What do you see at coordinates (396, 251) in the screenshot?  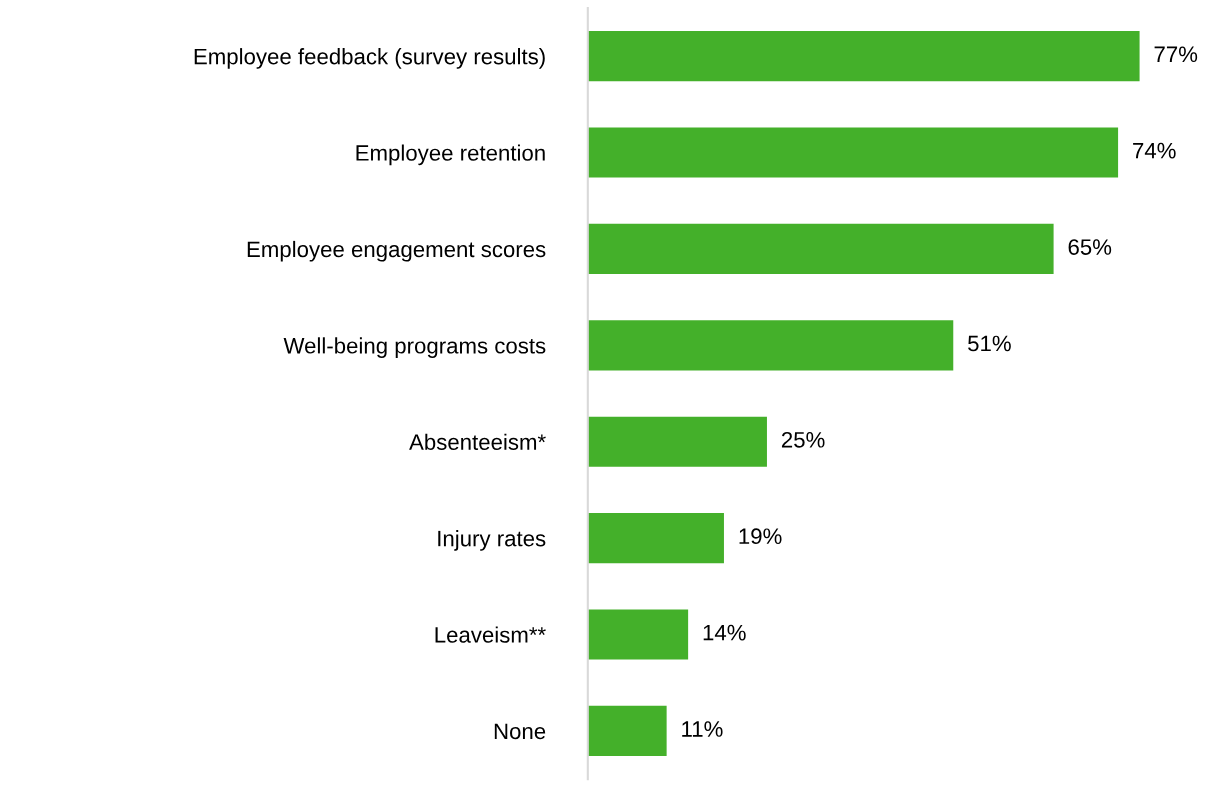 I see `y-tick-label: Employee engagement scores` at bounding box center [396, 251].